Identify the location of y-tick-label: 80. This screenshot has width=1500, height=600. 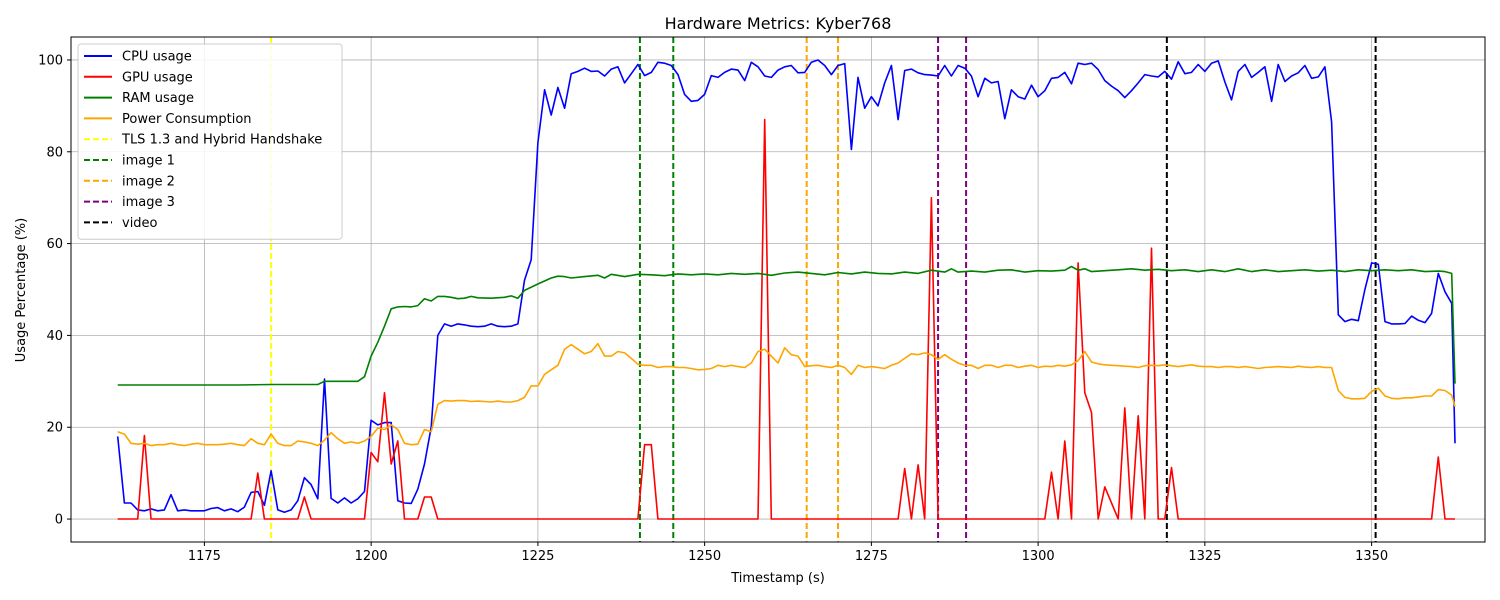
(54, 152).